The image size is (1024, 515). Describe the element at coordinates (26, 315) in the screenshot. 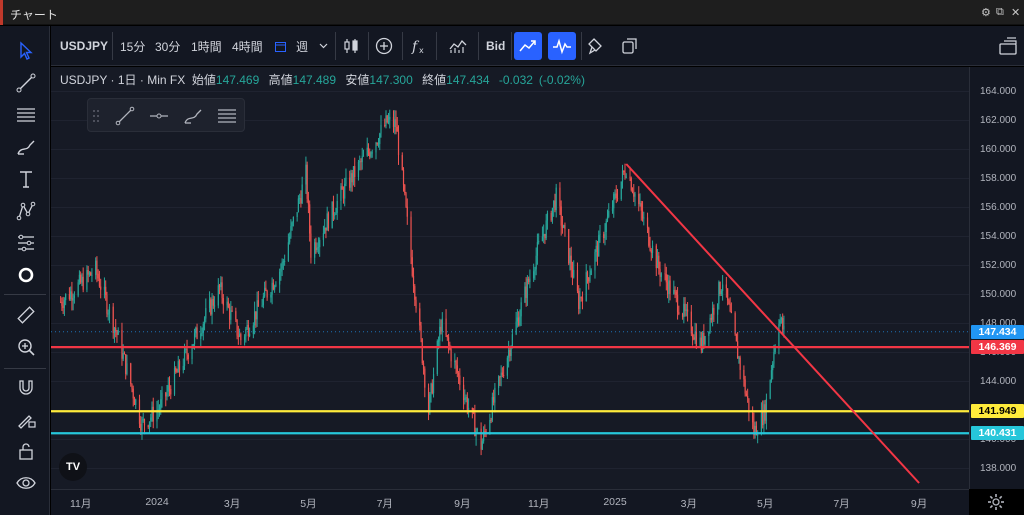

I see `ruler-icon` at that location.